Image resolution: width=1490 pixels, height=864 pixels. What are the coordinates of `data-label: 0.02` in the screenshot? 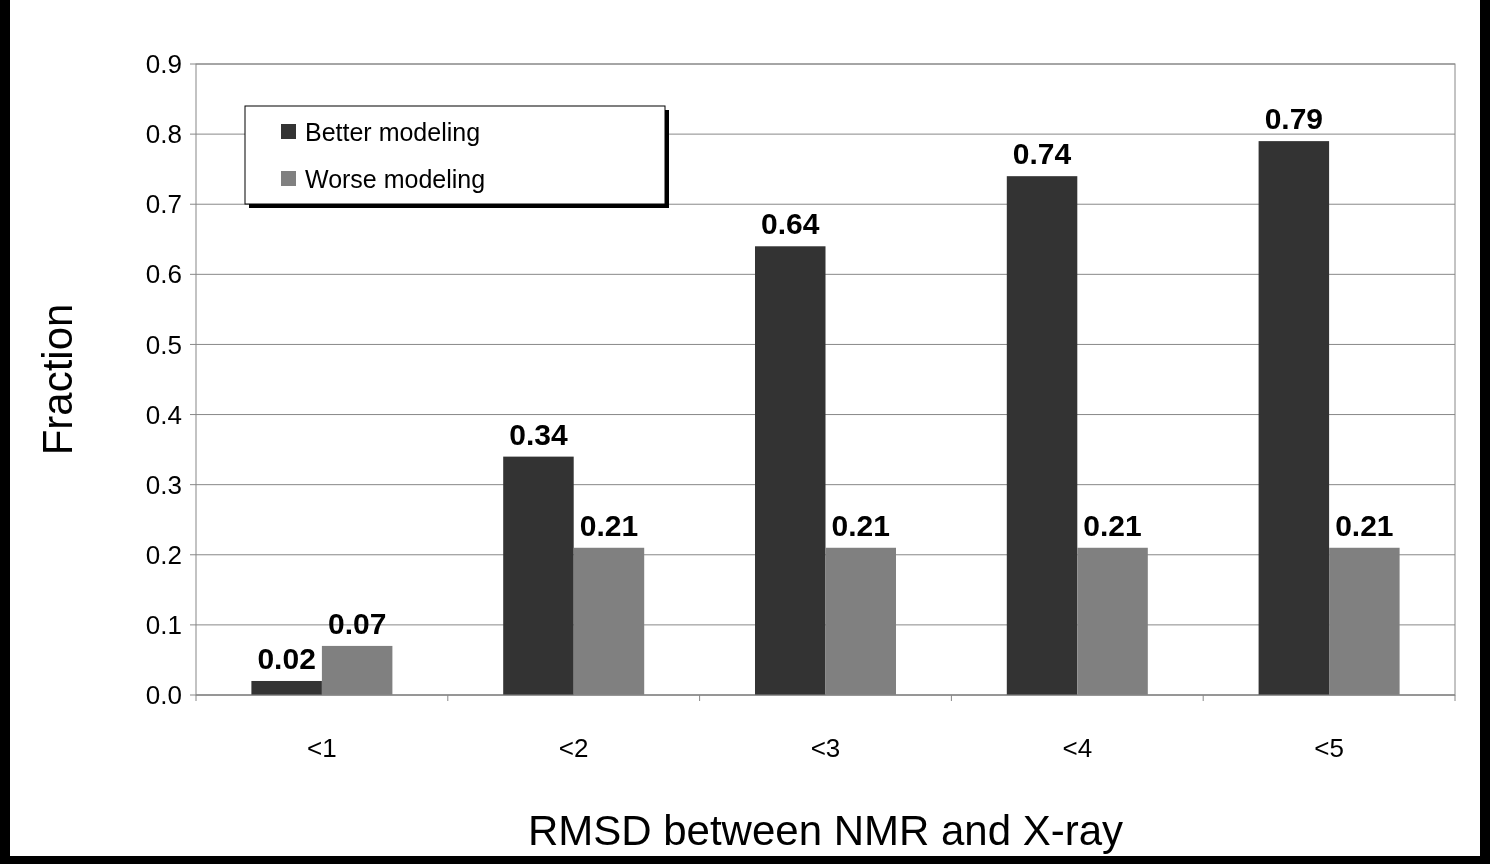 It's located at (286, 658).